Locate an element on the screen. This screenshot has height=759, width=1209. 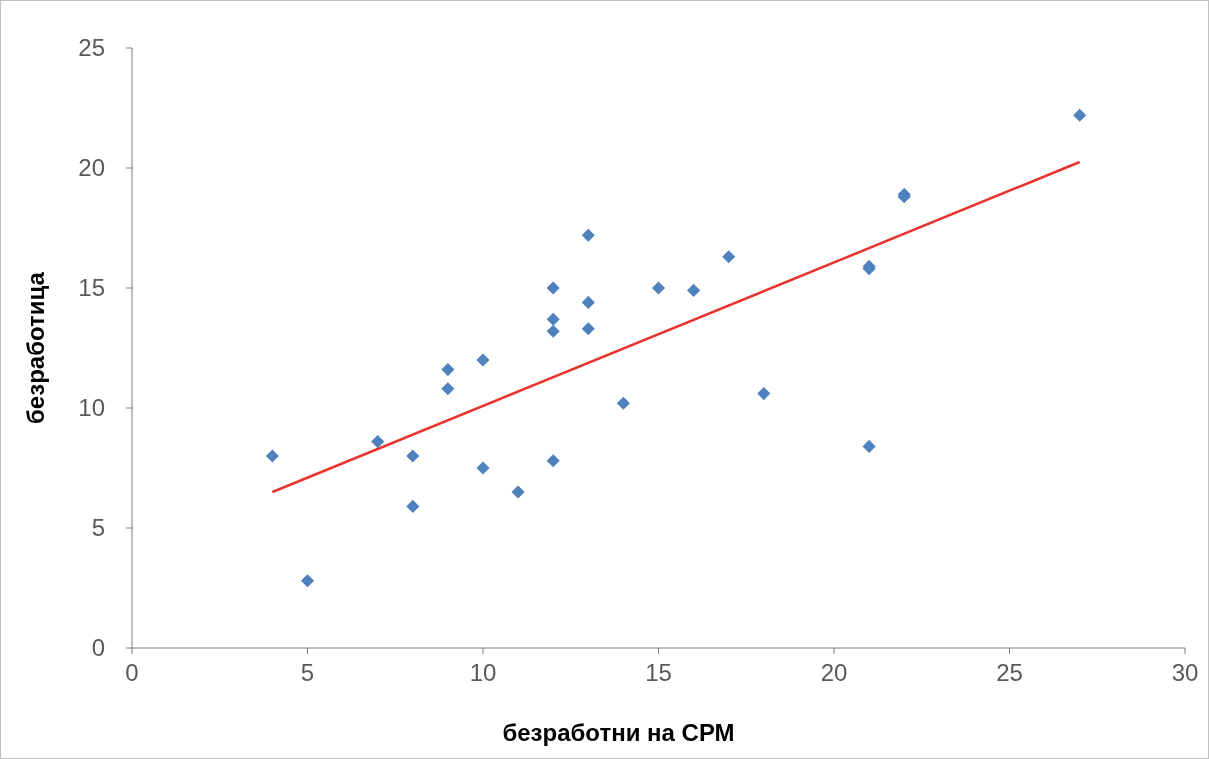
y-axis-title: безработица is located at coordinates (35, 347).